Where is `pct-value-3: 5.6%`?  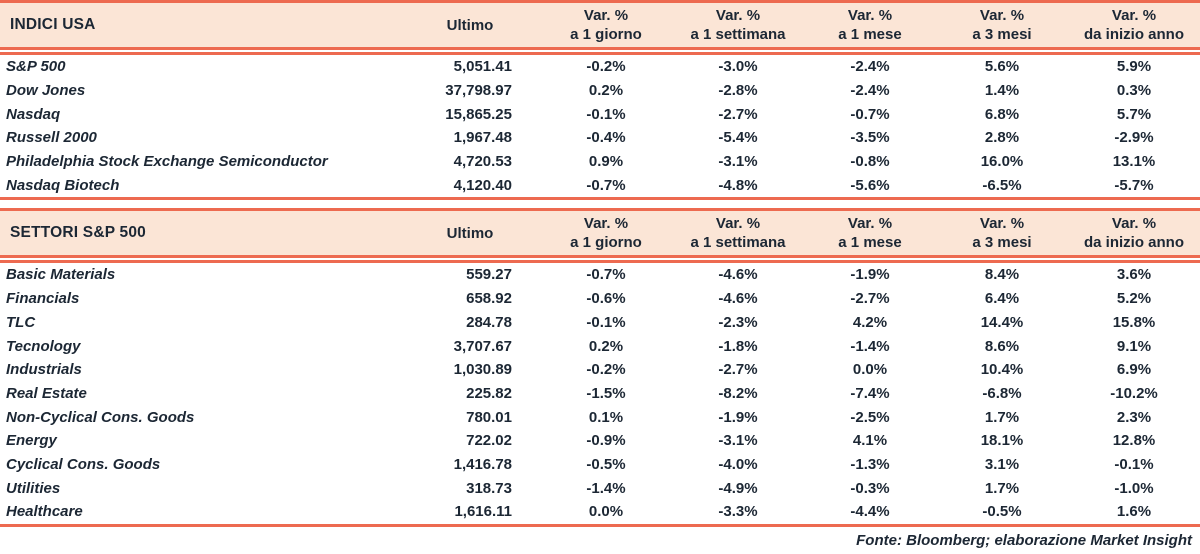
pct-value-3: 5.6% is located at coordinates (1002, 67).